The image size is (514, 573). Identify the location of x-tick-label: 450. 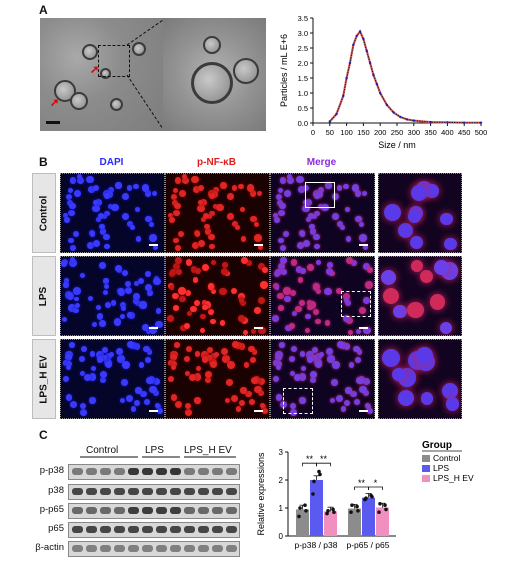
(464, 132).